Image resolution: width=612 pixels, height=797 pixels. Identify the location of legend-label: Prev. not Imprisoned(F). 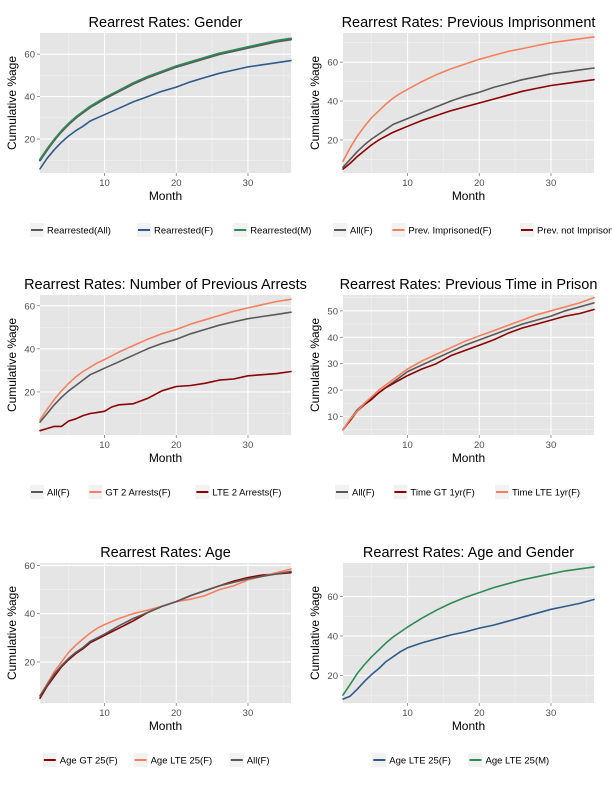
(574, 231).